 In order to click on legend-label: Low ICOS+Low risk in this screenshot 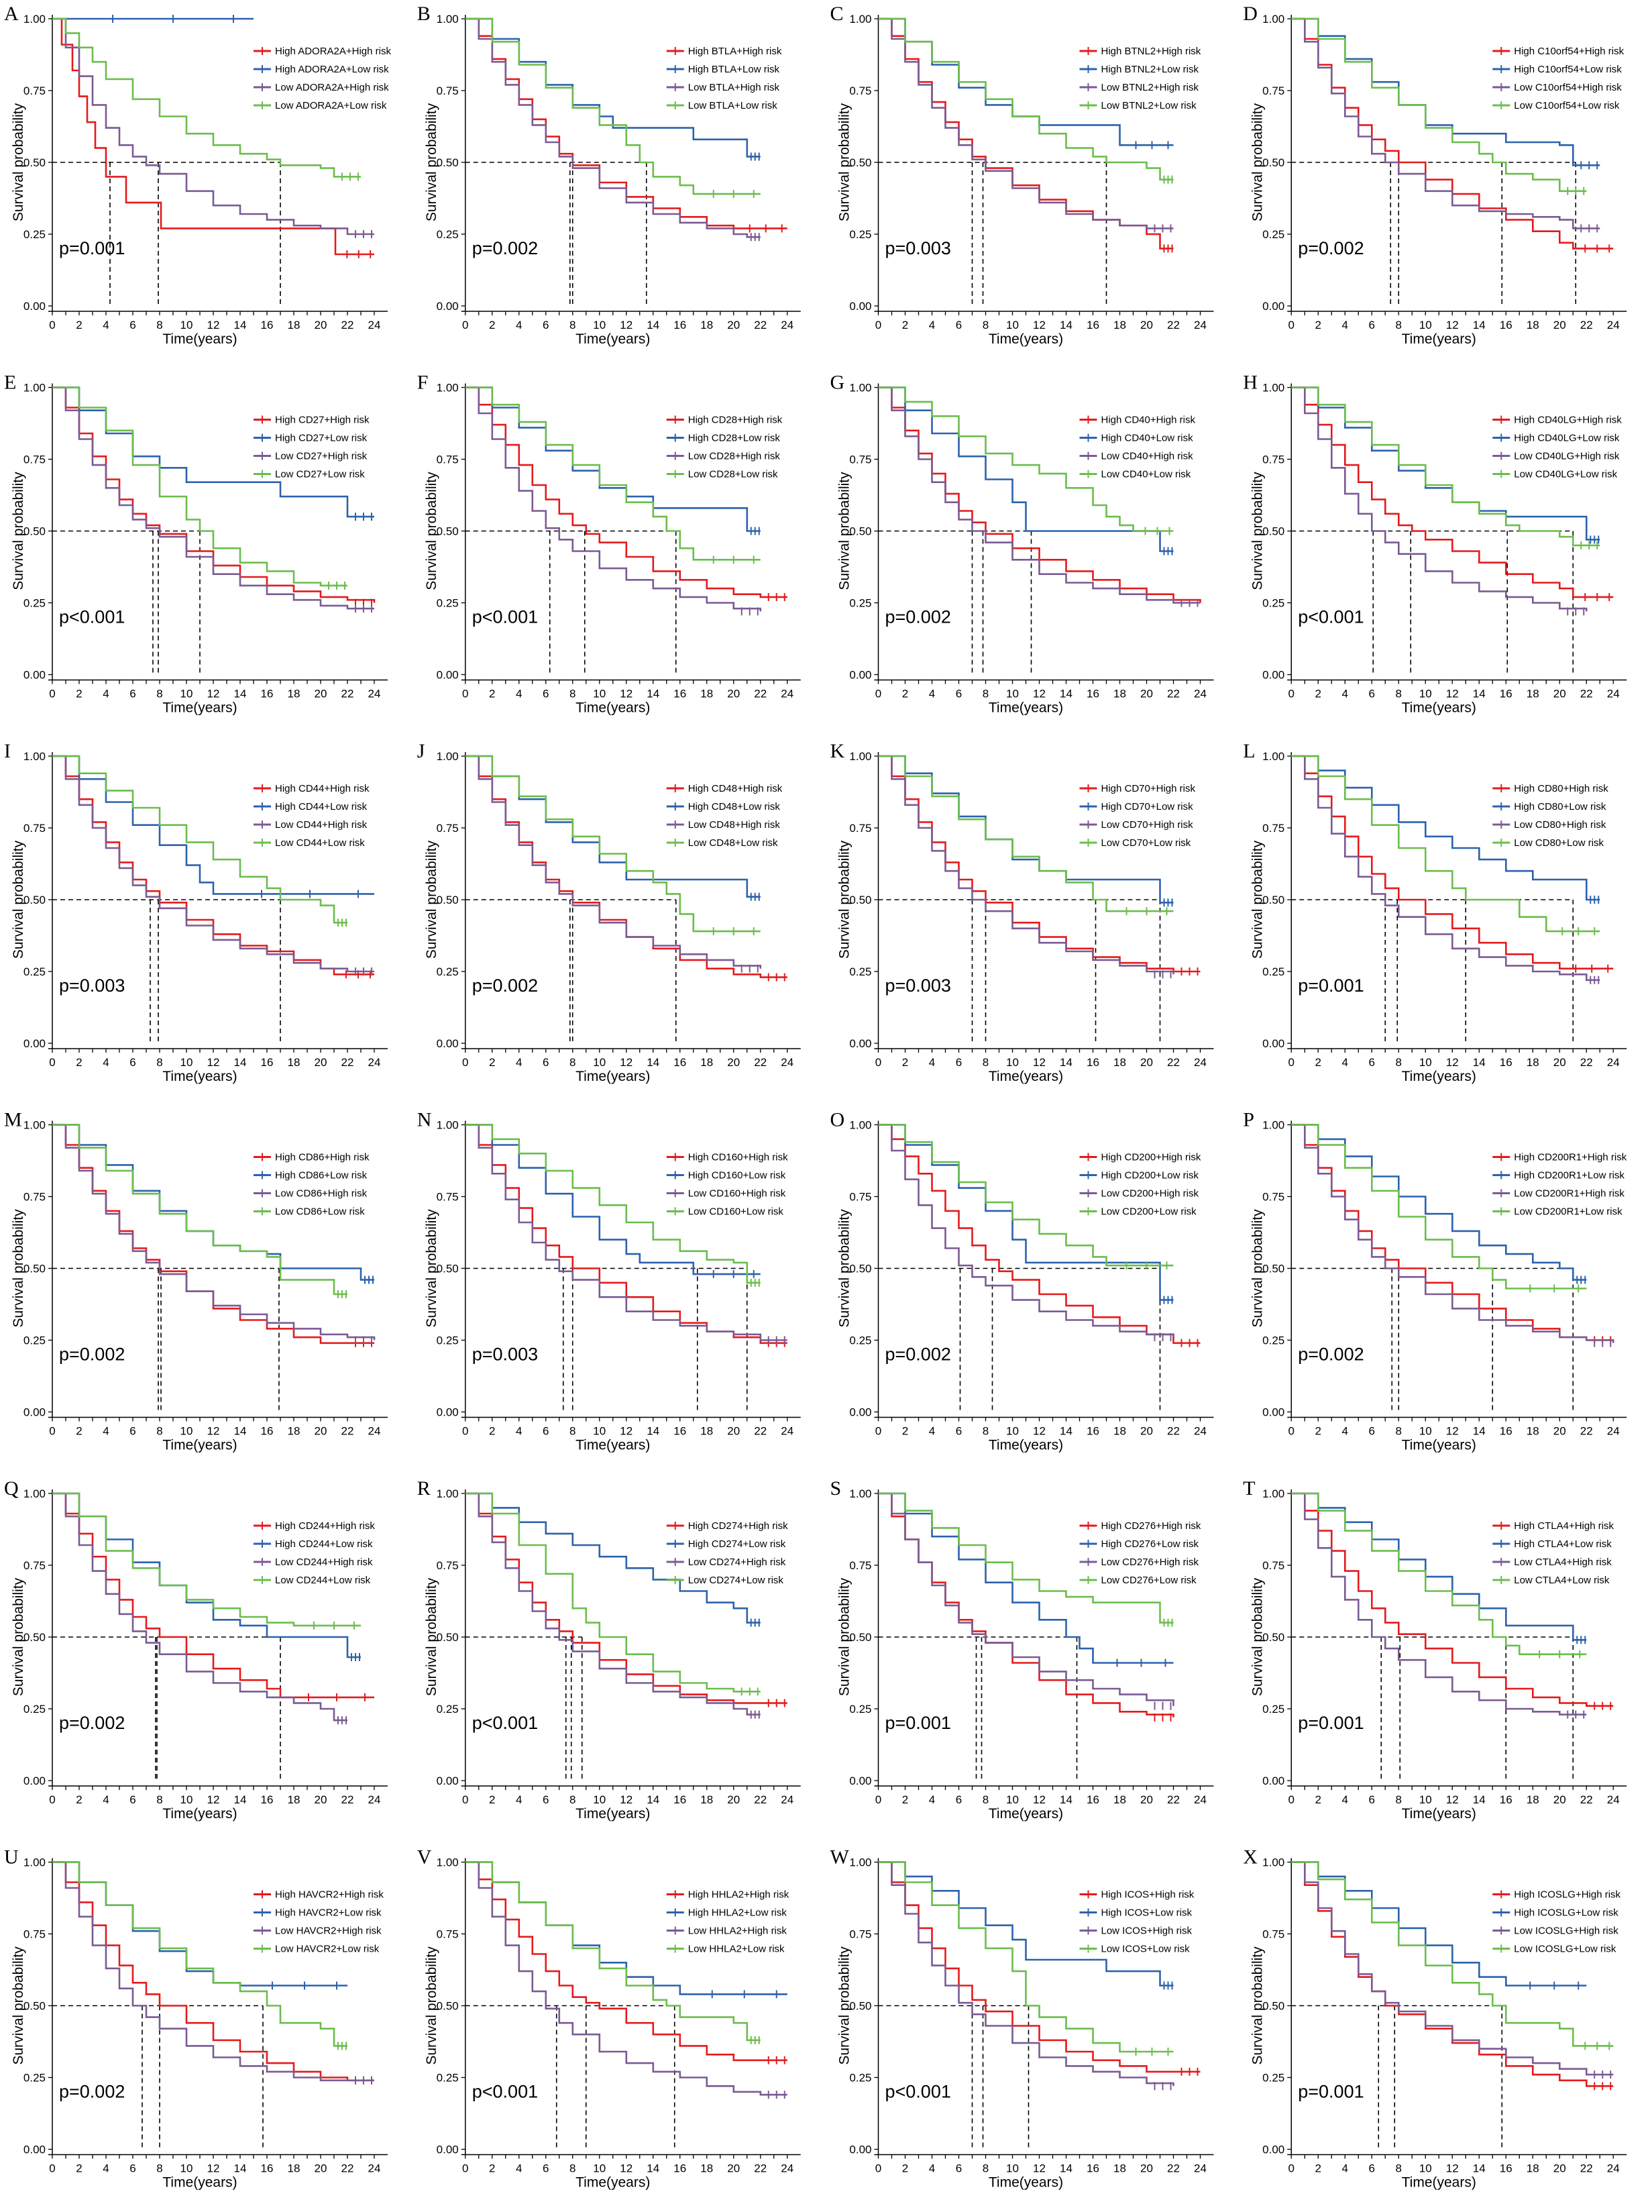, I will do `click(1146, 1949)`.